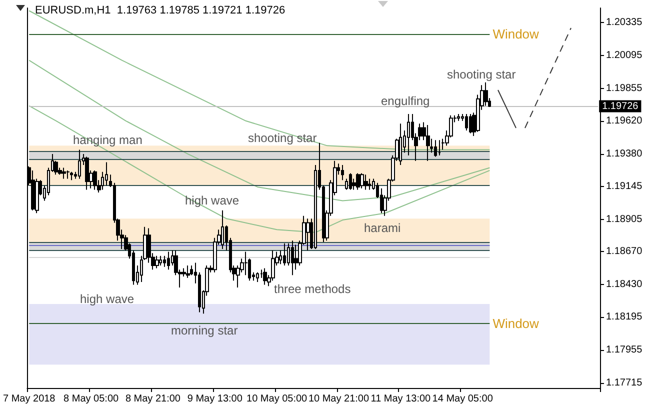  What do you see at coordinates (382, 228) in the screenshot?
I see `annotation: harami` at bounding box center [382, 228].